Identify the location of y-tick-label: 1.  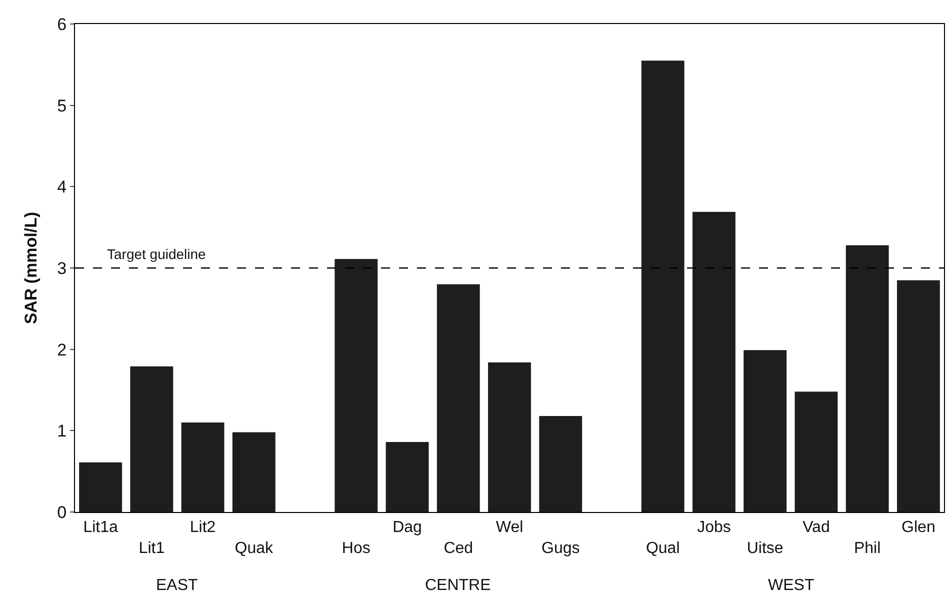
(62, 431).